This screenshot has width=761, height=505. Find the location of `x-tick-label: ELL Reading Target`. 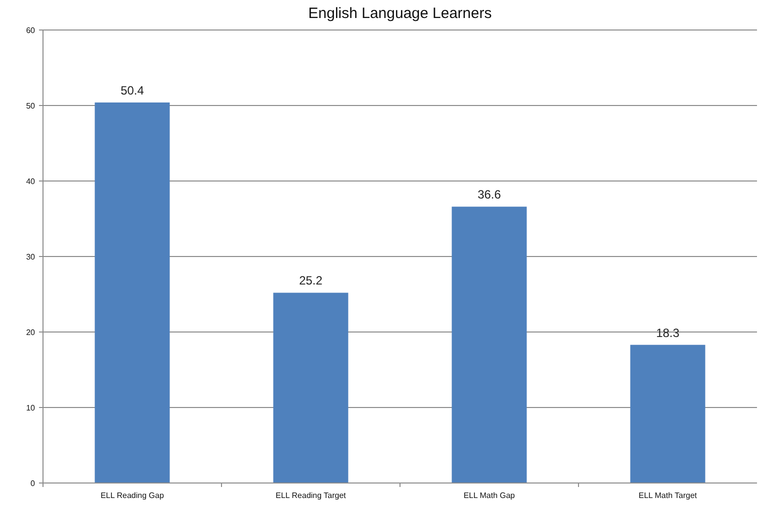

x-tick-label: ELL Reading Target is located at coordinates (311, 495).